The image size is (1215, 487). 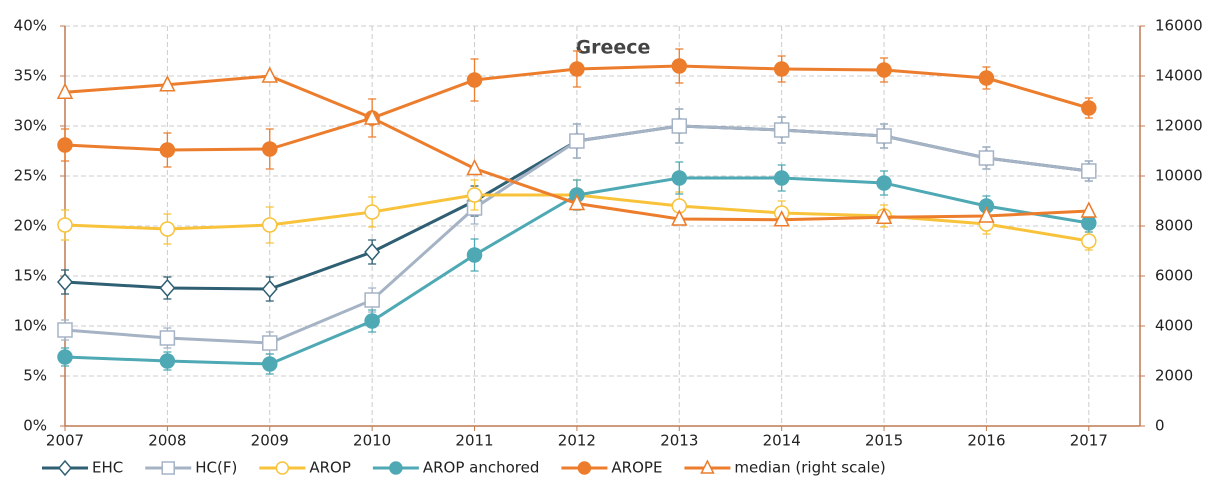 What do you see at coordinates (30, 276) in the screenshot?
I see `y-tick-label: 15%` at bounding box center [30, 276].